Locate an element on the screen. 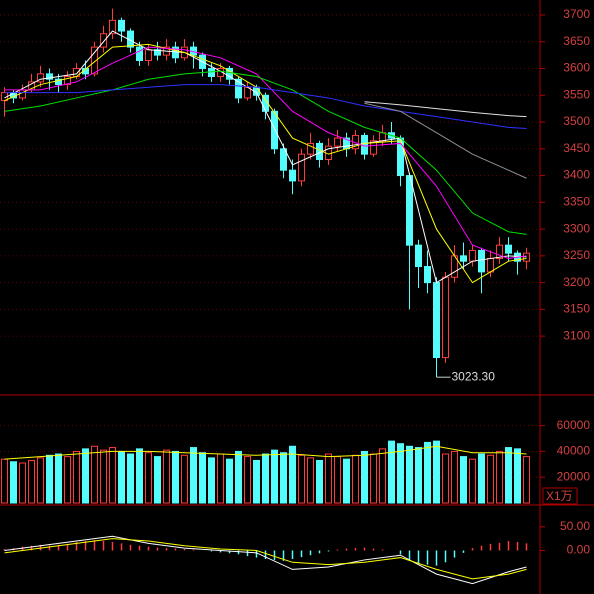 Image resolution: width=594 pixels, height=594 pixels. y-tick-label: 20000 is located at coordinates (574, 476).